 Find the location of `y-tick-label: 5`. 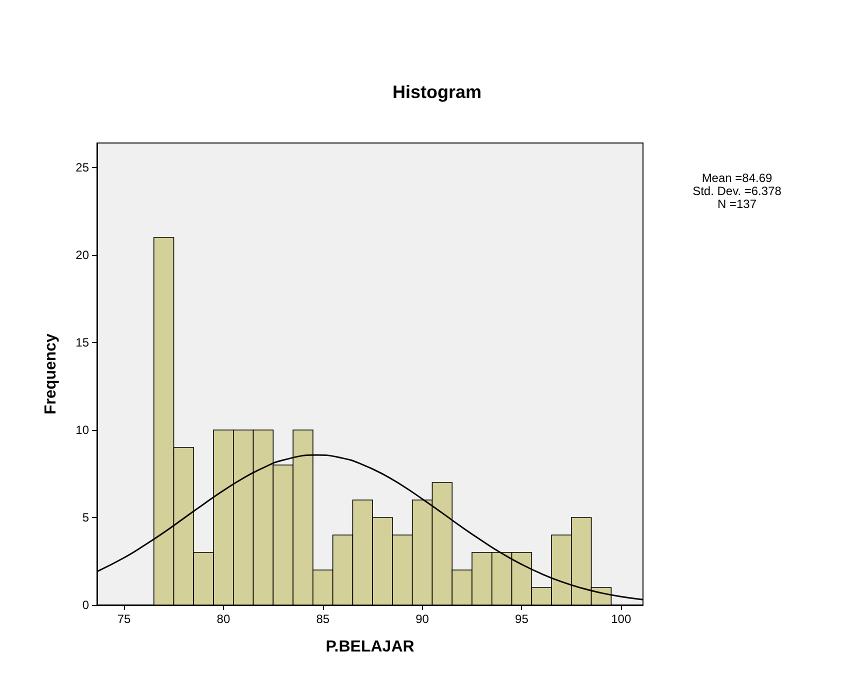

y-tick-label: 5 is located at coordinates (86, 517).